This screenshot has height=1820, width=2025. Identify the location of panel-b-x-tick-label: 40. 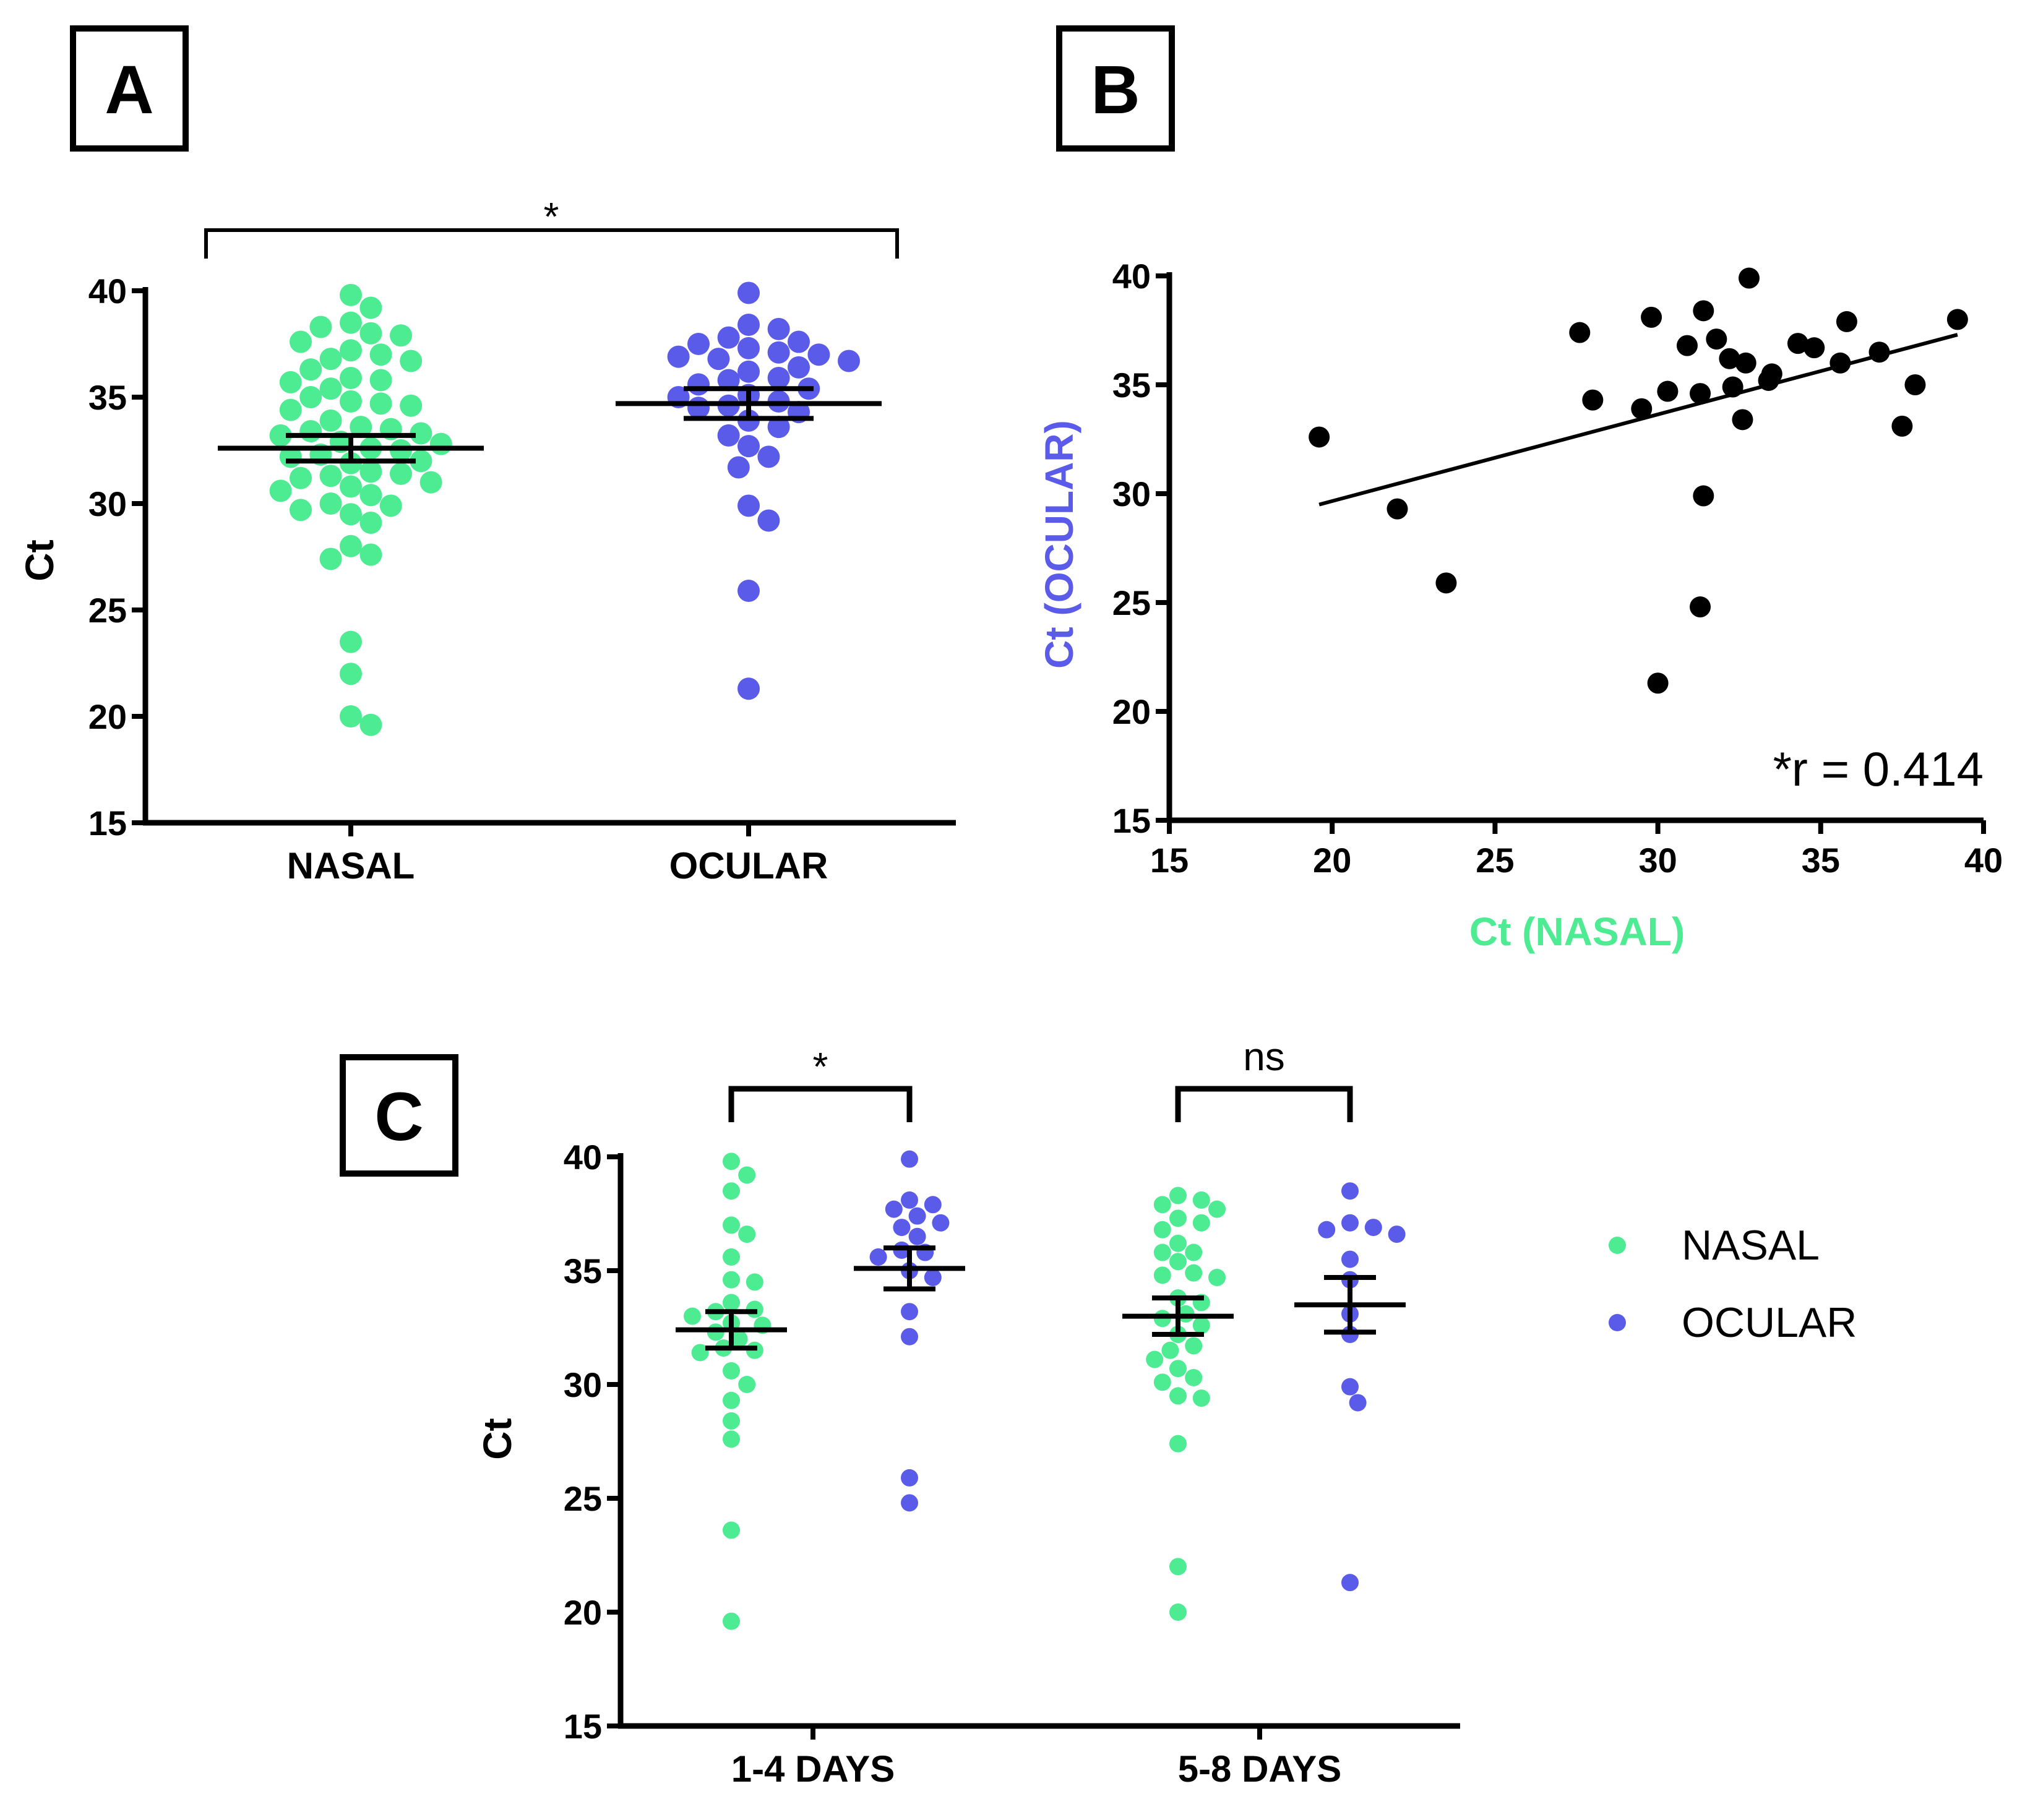
(1984, 860).